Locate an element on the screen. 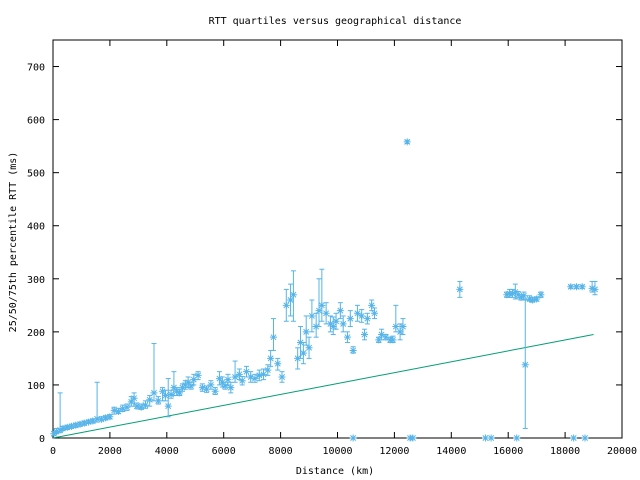 This screenshot has width=640, height=480. y-tick-label: 300 is located at coordinates (36, 280).